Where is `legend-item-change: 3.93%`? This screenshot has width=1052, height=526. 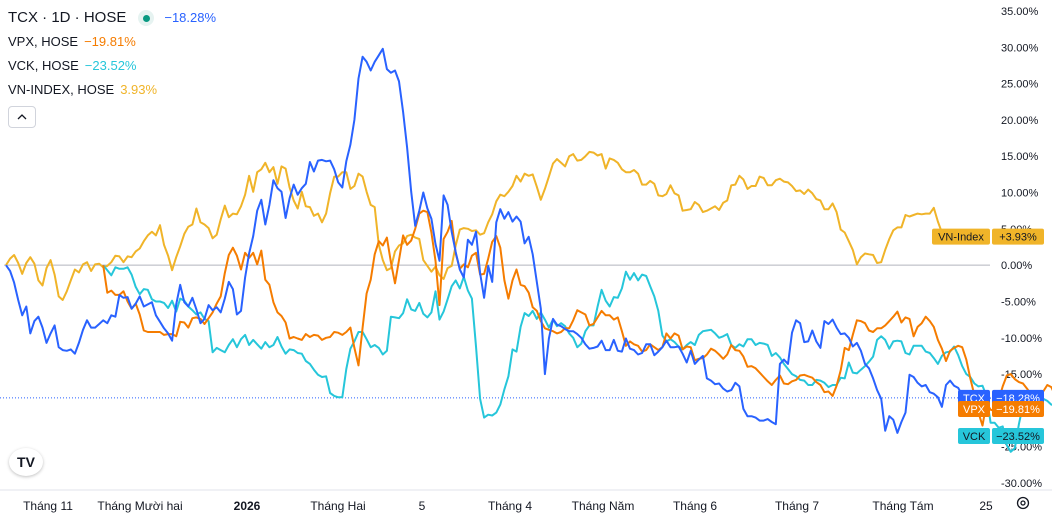 legend-item-change: 3.93% is located at coordinates (139, 89).